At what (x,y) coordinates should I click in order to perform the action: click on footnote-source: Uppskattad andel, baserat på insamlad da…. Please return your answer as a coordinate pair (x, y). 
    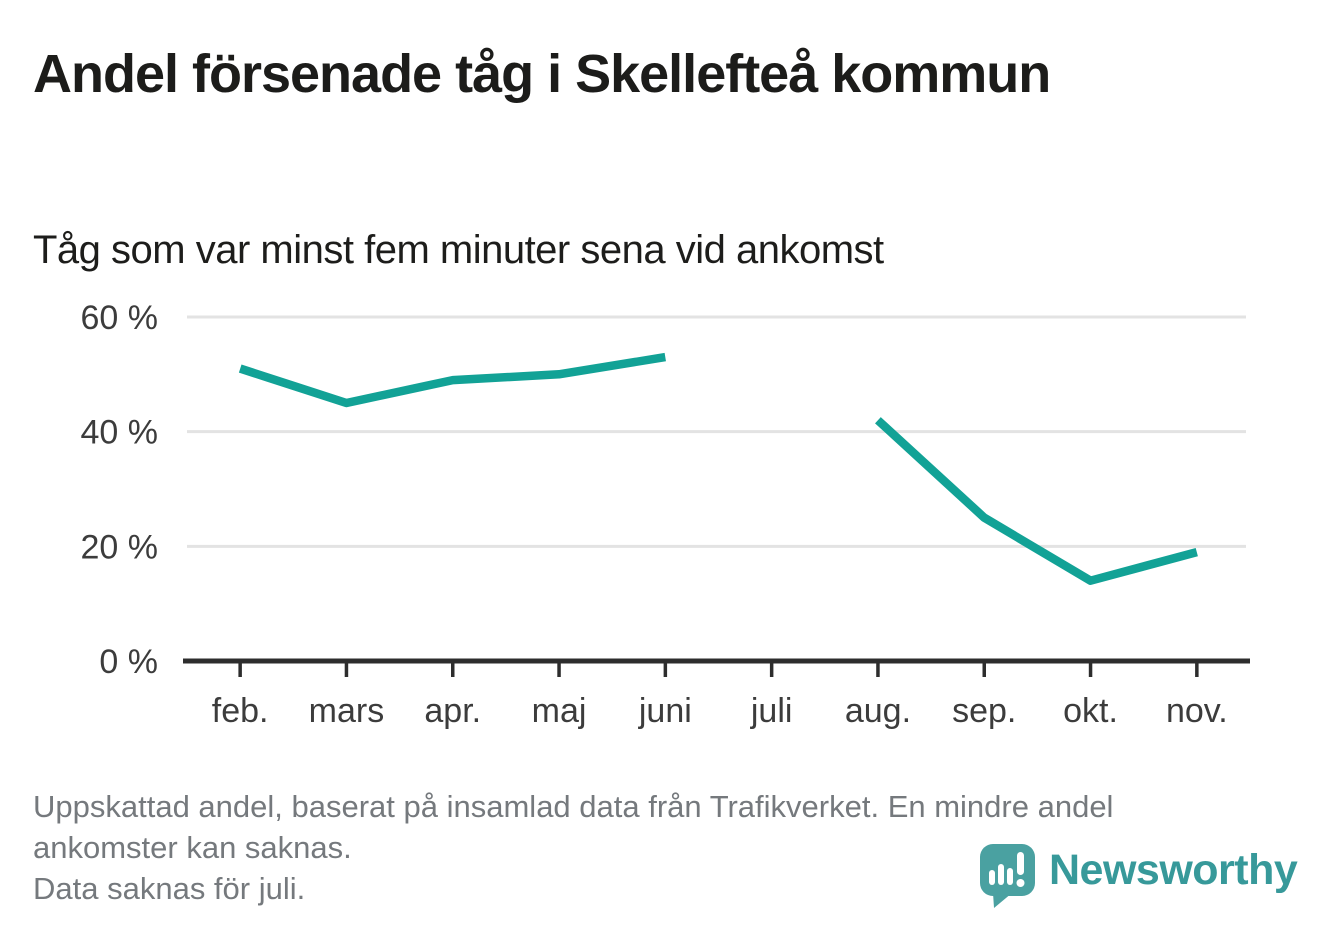
    Looking at the image, I should click on (573, 827).